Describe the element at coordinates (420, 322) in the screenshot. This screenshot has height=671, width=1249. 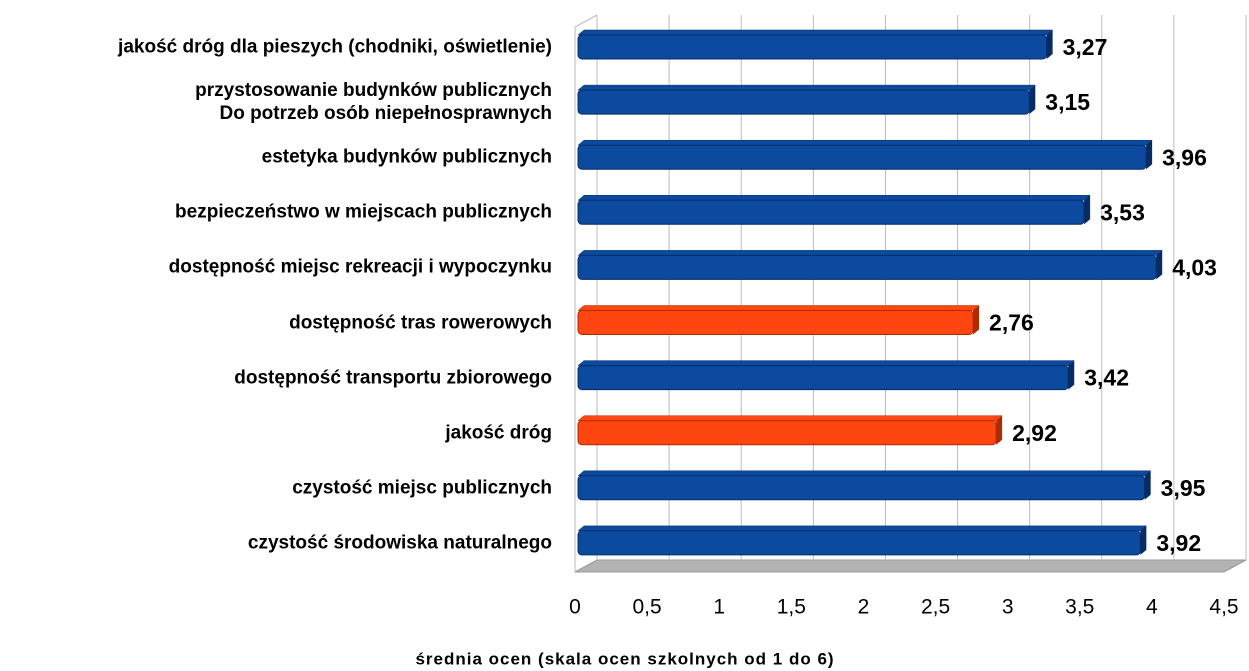
I see `category-label: dostępność tras rowerowych` at that location.